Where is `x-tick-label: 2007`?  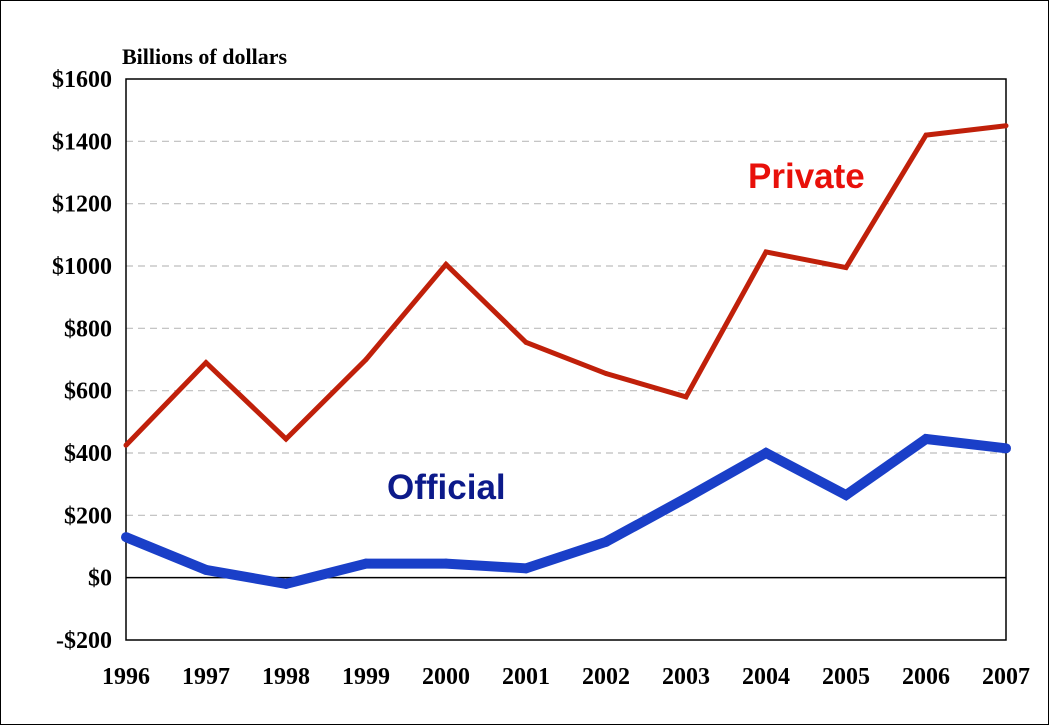 x-tick-label: 2007 is located at coordinates (1006, 677).